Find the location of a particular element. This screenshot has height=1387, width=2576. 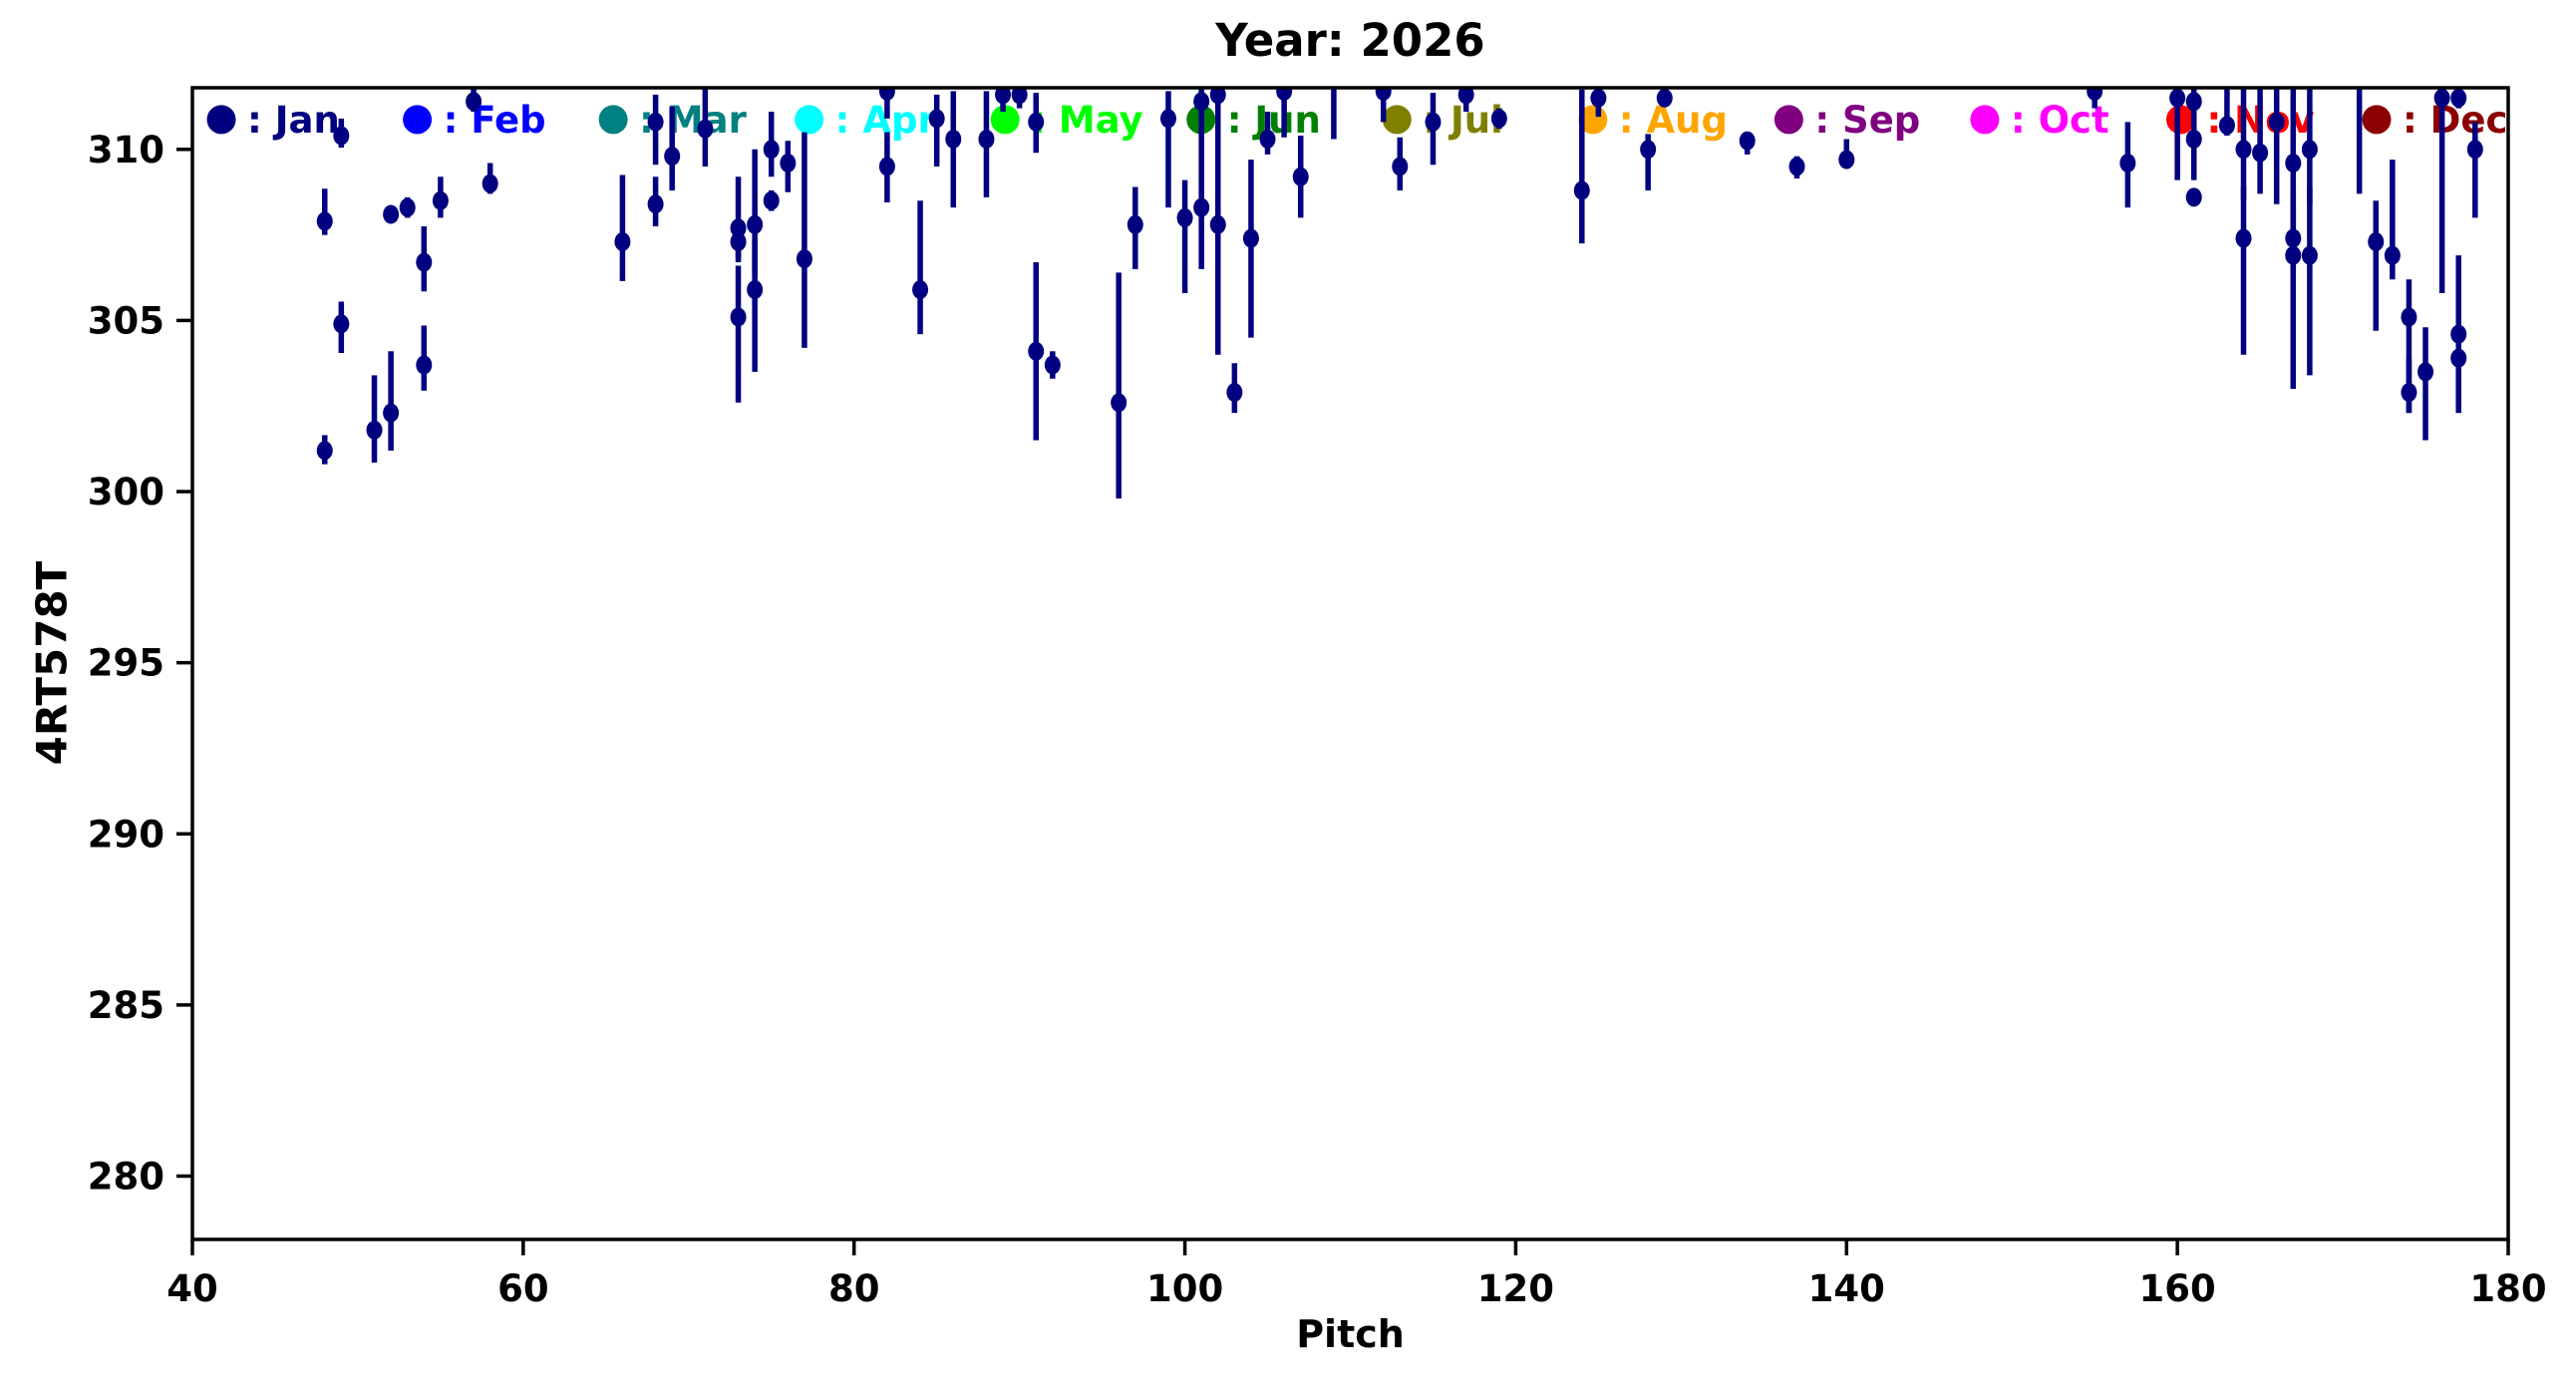

legend-label-jan: : Jan is located at coordinates (293, 121).